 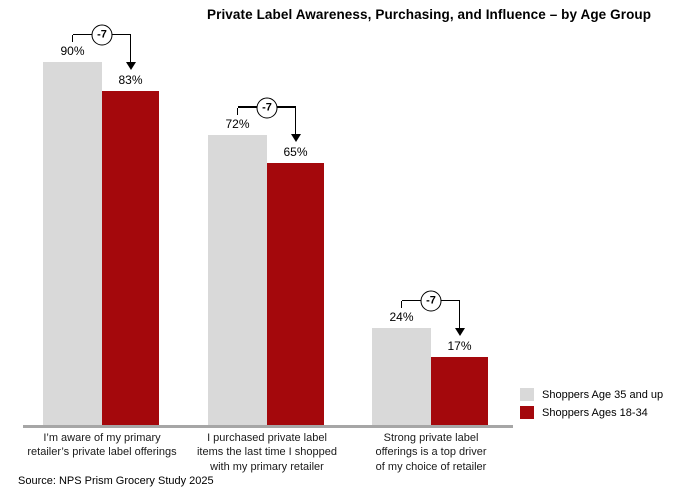 What do you see at coordinates (116, 481) in the screenshot?
I see `source-note: Source: NPS Prism Grocery Study 2025` at bounding box center [116, 481].